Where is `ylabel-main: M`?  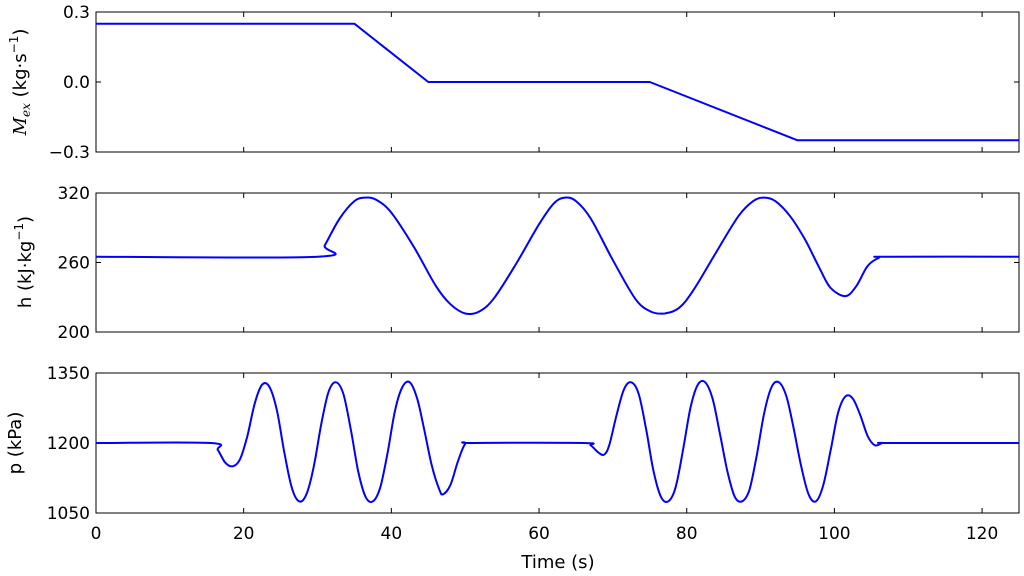
ylabel-main: M is located at coordinates (20, 126).